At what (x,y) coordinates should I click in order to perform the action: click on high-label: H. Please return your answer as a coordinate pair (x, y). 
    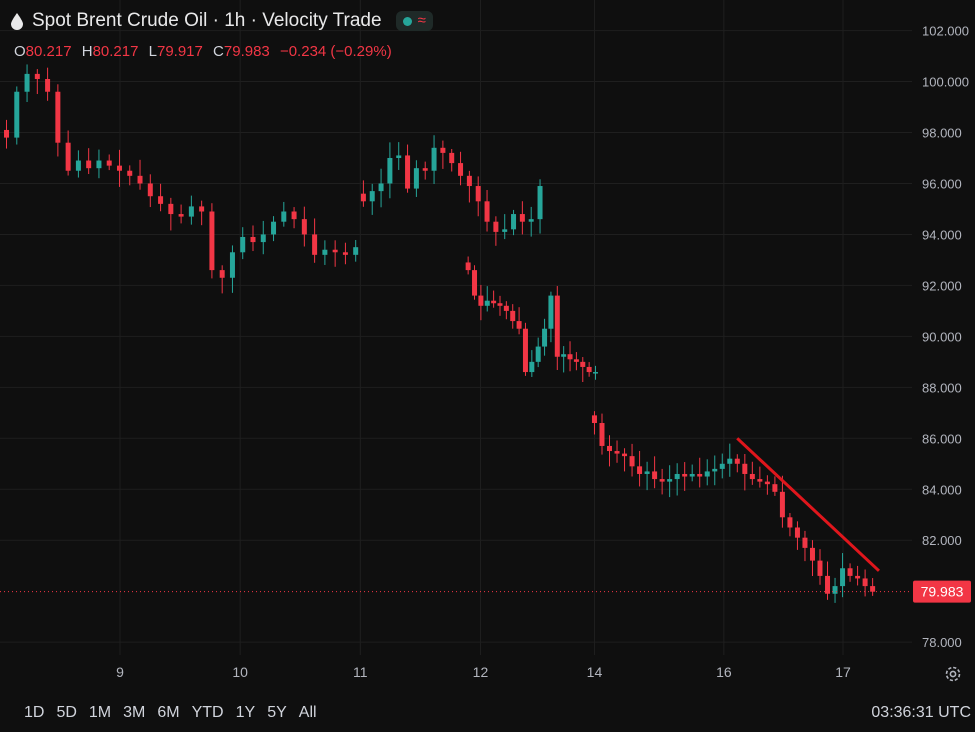
    Looking at the image, I should click on (87, 51).